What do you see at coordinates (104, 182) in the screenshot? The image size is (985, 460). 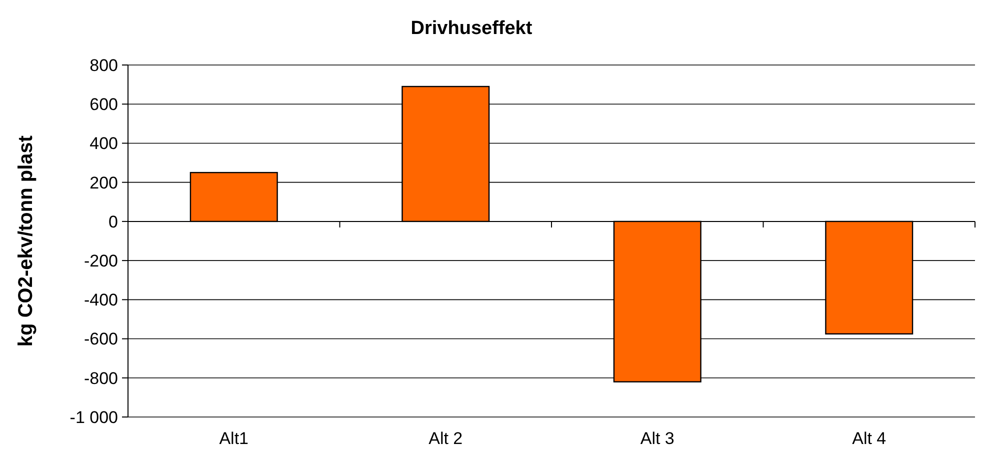 I see `y-tick-label: 200` at bounding box center [104, 182].